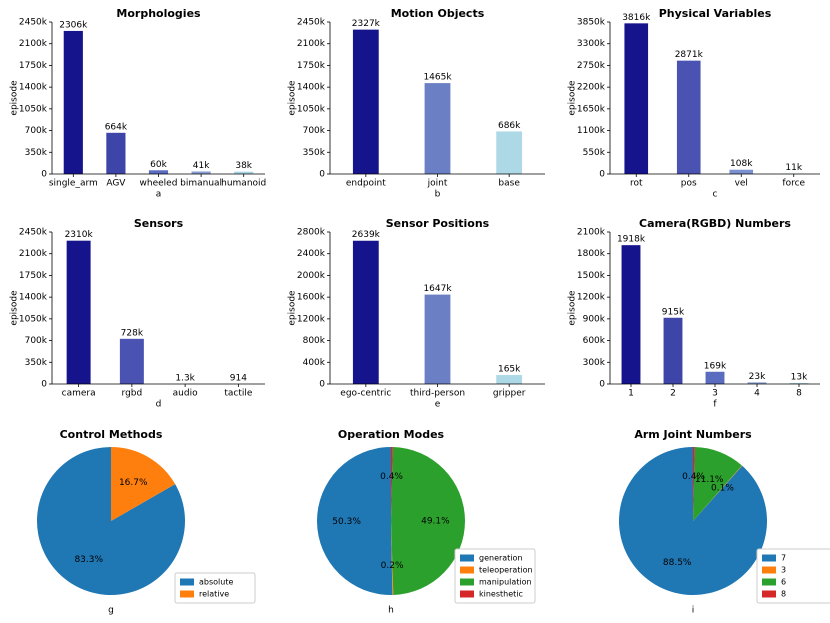  What do you see at coordinates (783, 582) in the screenshot?
I see `legend-label: 6` at bounding box center [783, 582].